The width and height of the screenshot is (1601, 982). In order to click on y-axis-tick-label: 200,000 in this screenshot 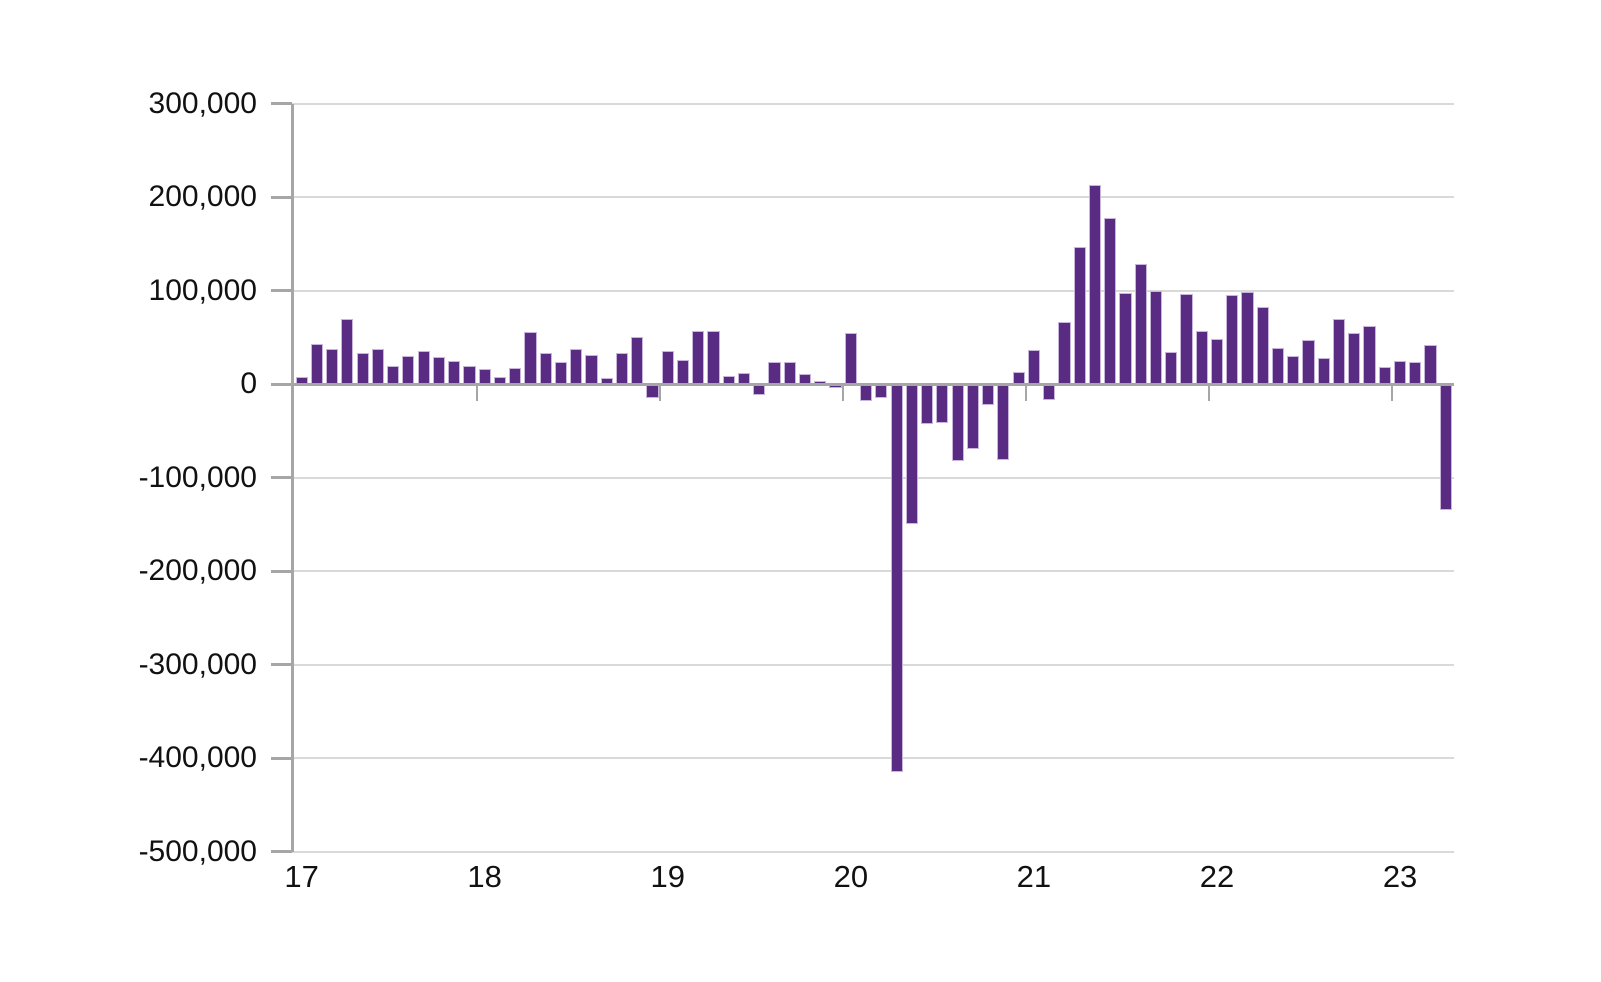, I will do `click(202, 196)`.